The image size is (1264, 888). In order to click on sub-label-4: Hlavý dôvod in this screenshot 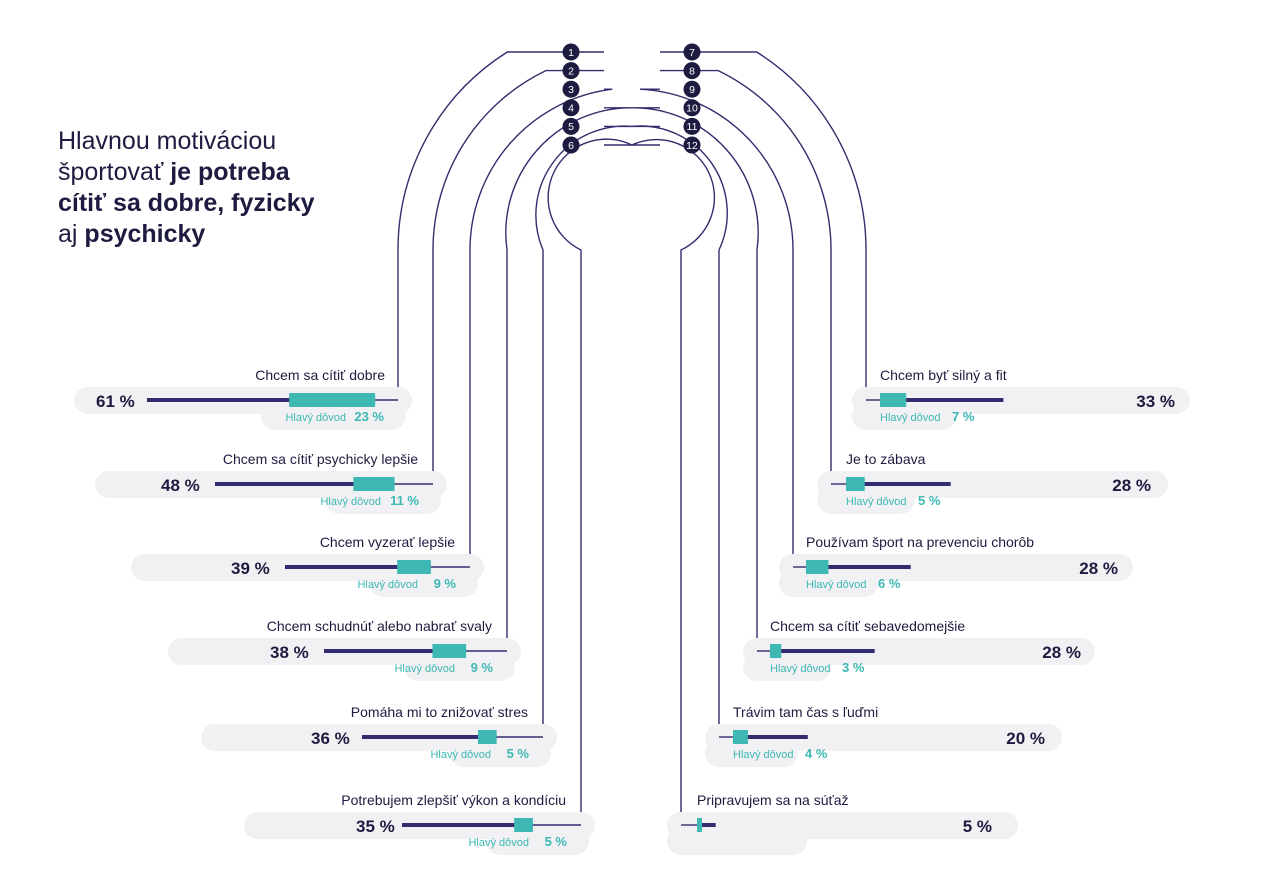, I will do `click(424, 669)`.